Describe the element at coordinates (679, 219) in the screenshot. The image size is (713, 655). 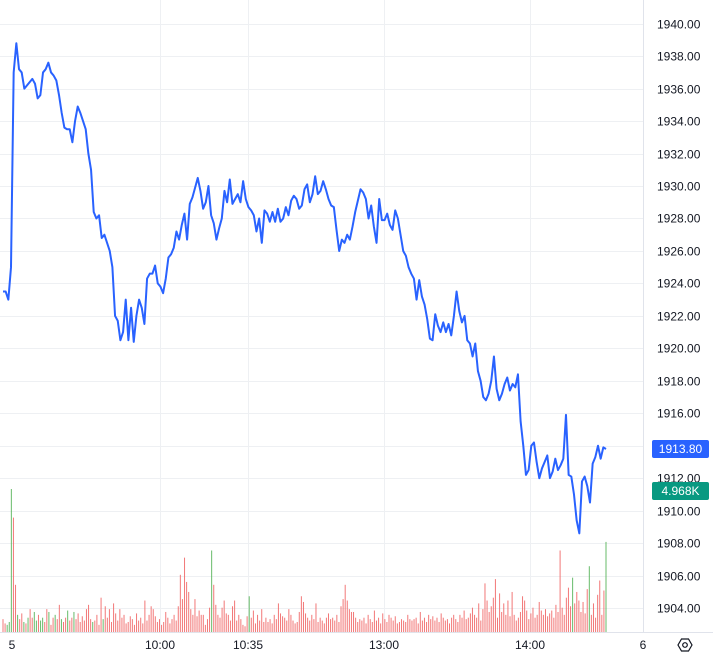
I see `y-tick-label: 1928.00` at that location.